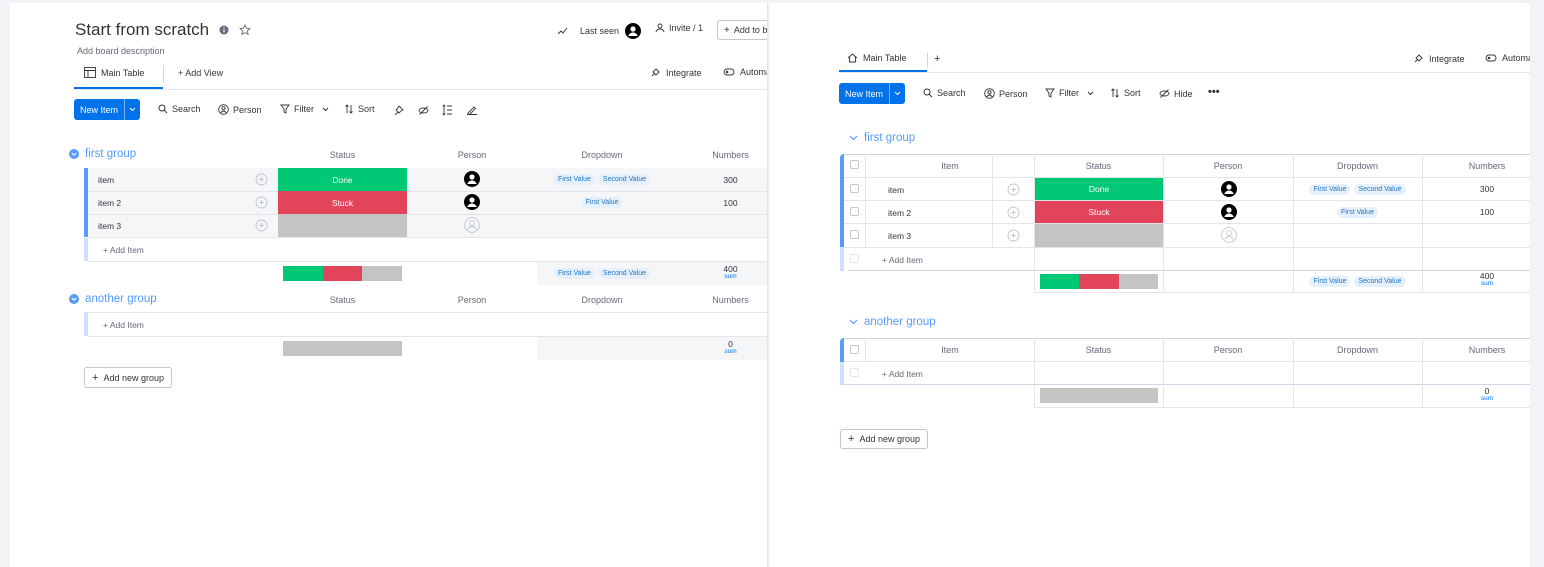 This screenshot has width=1544, height=567. I want to click on pin-icon, so click(398, 110).